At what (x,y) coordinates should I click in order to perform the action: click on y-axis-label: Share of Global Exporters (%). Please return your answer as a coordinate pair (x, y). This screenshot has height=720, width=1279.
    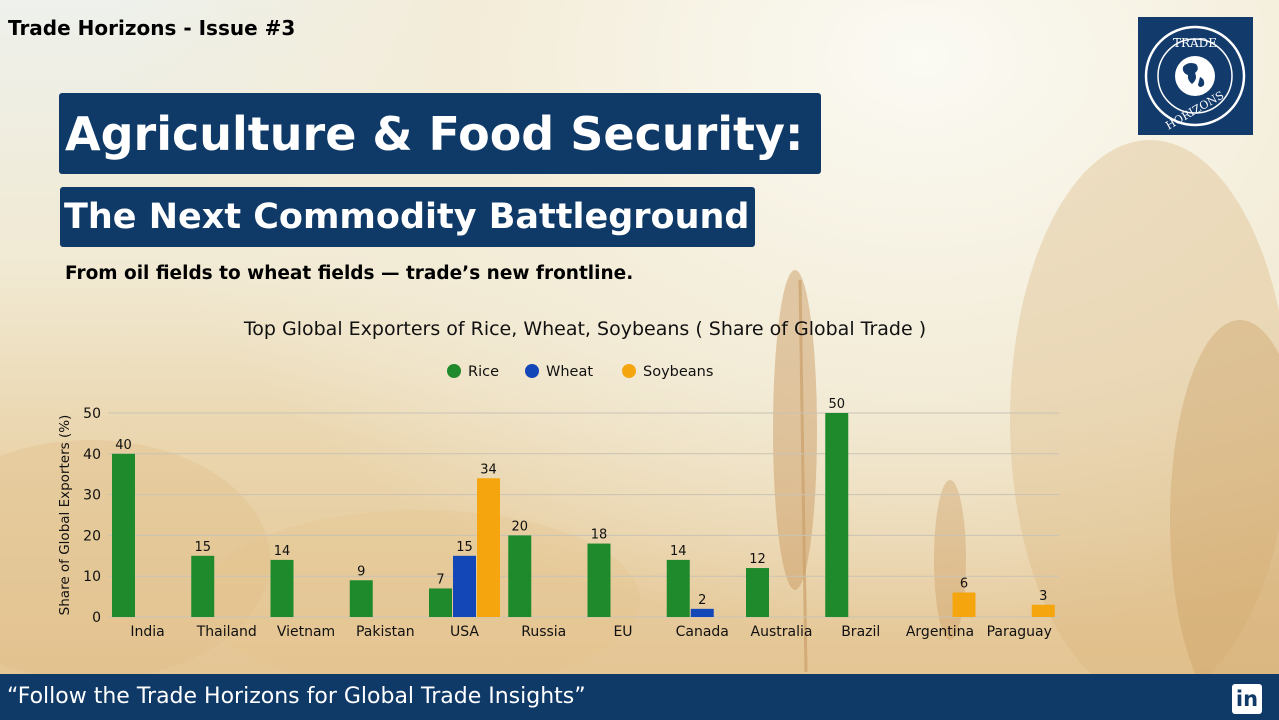
    Looking at the image, I should click on (65, 515).